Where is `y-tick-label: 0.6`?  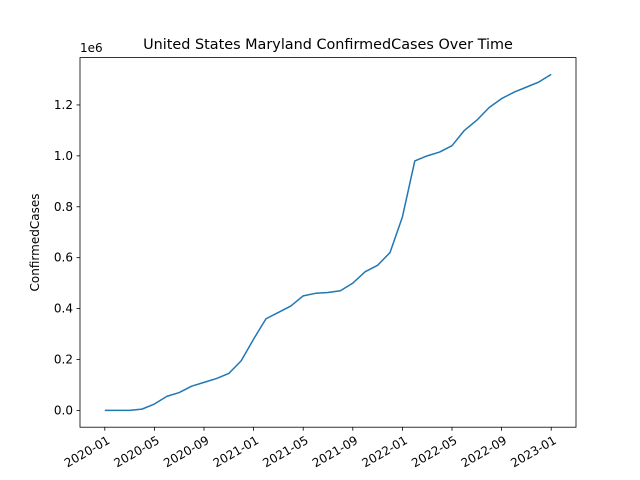
y-tick-label: 0.6 is located at coordinates (63, 258).